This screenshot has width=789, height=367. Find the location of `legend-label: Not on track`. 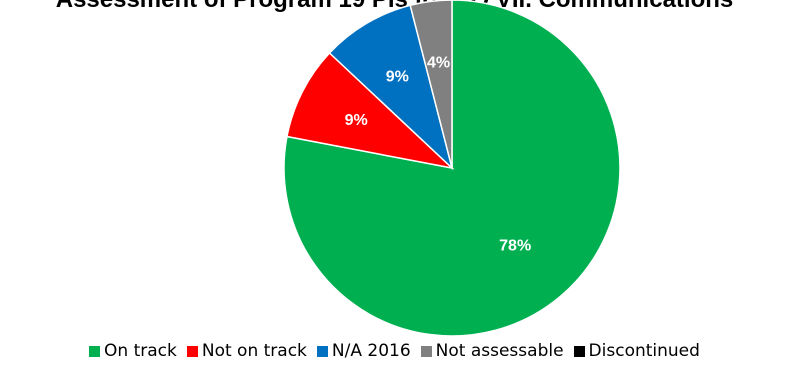

legend-label: Not on track is located at coordinates (254, 351).